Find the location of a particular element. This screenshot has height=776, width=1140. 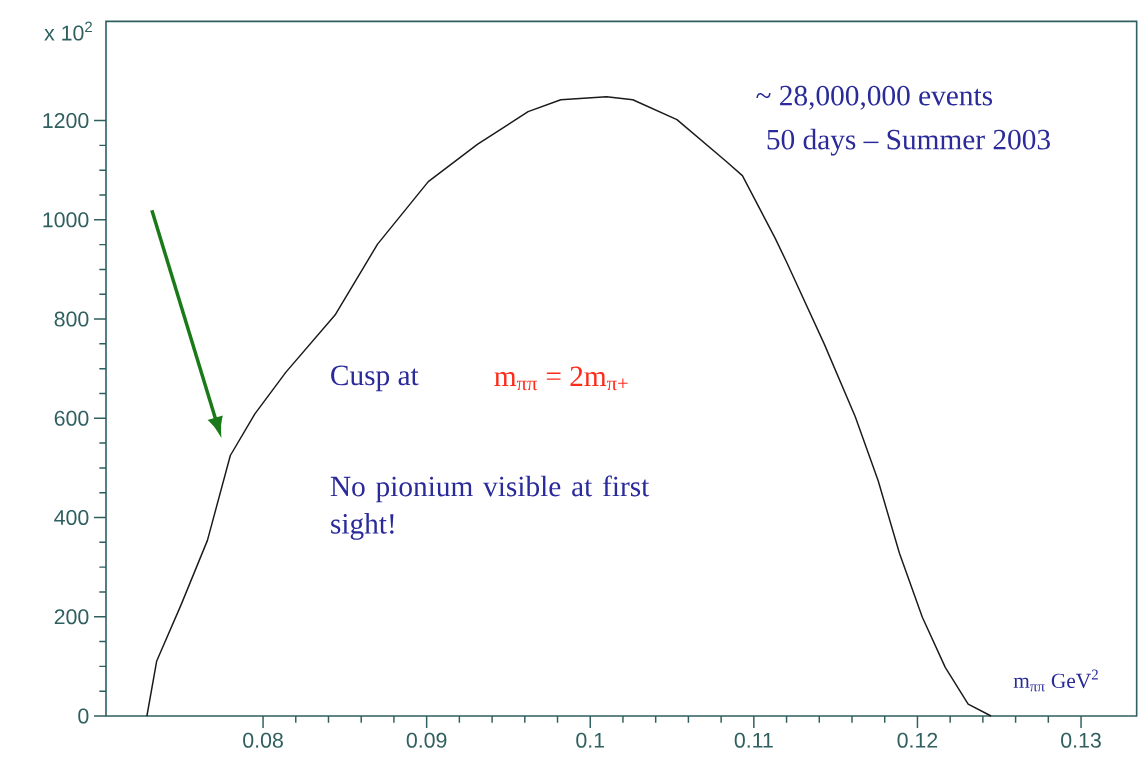

x-tick-label: 0.11 is located at coordinates (753, 740).